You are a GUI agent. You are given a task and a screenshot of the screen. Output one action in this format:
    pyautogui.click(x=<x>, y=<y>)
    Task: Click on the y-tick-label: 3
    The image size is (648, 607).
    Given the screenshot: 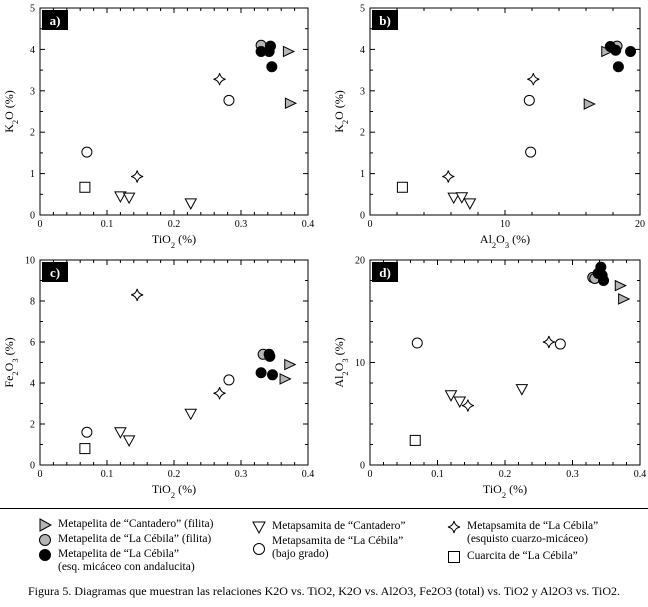 What is the action you would take?
    pyautogui.click(x=32, y=91)
    